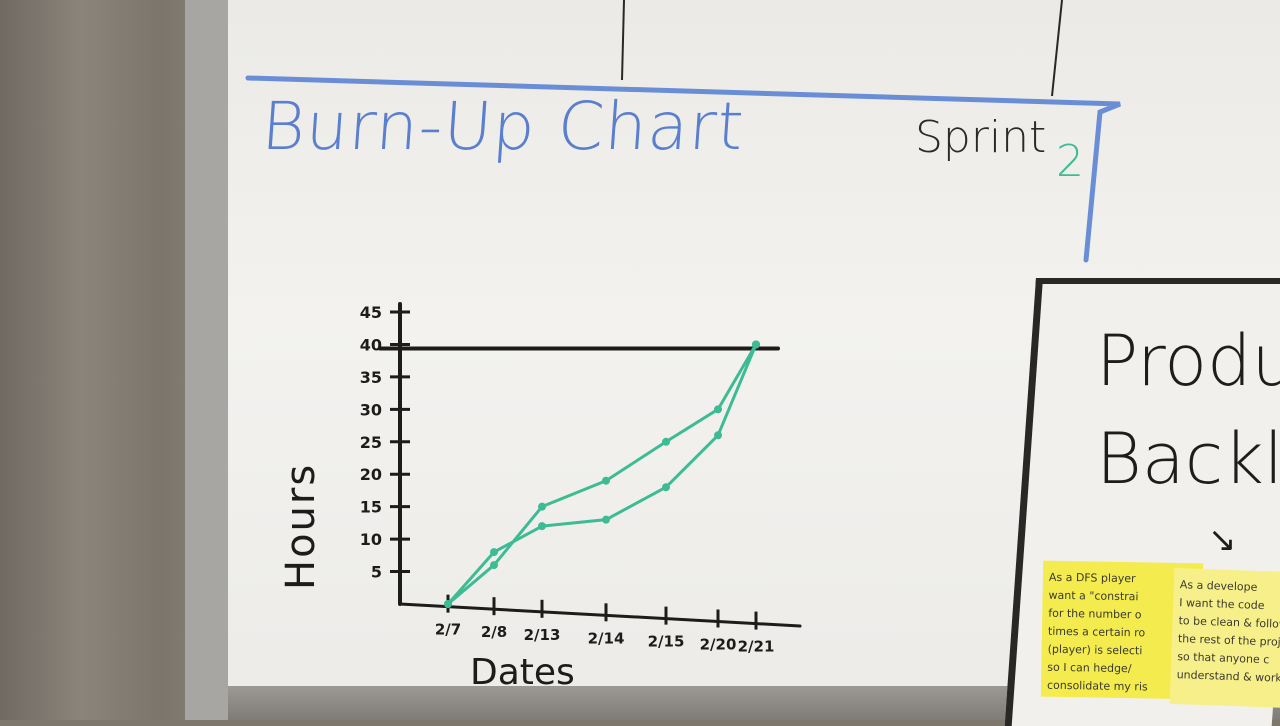 This screenshot has height=726, width=1280. What do you see at coordinates (522, 672) in the screenshot?
I see `x-axis-label: Dates` at bounding box center [522, 672].